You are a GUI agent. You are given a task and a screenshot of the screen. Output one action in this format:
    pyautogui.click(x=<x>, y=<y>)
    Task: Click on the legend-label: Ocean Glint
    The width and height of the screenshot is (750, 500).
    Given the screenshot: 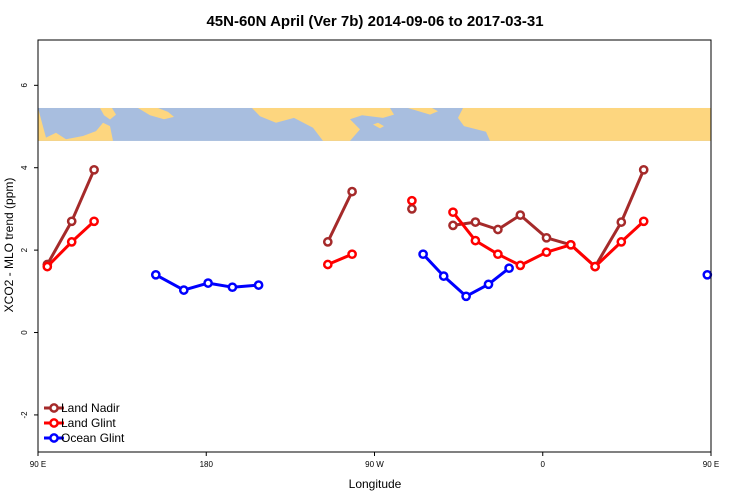 What is the action you would take?
    pyautogui.click(x=93, y=438)
    